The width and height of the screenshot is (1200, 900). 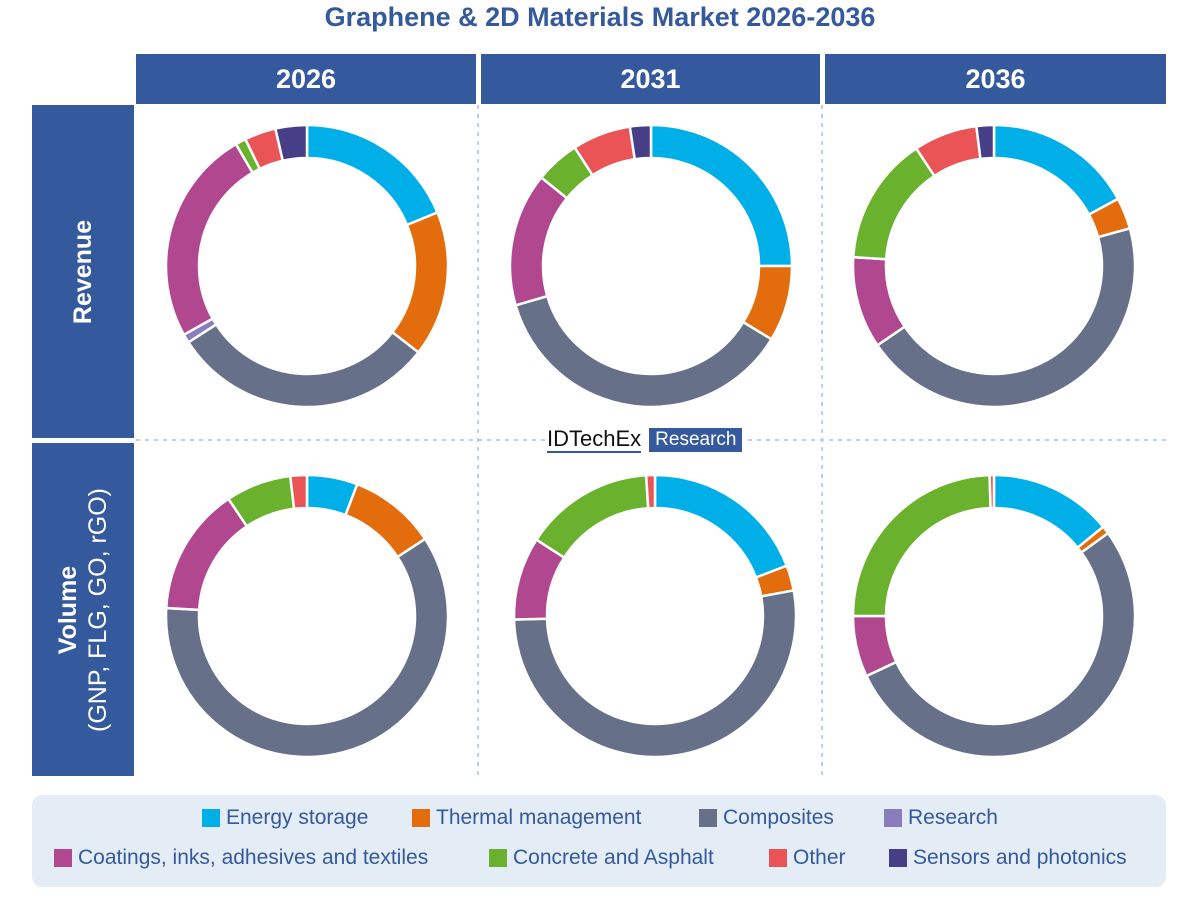 What do you see at coordinates (253, 857) in the screenshot?
I see `legend-label: Coatings, inks, adhesives and textiles` at bounding box center [253, 857].